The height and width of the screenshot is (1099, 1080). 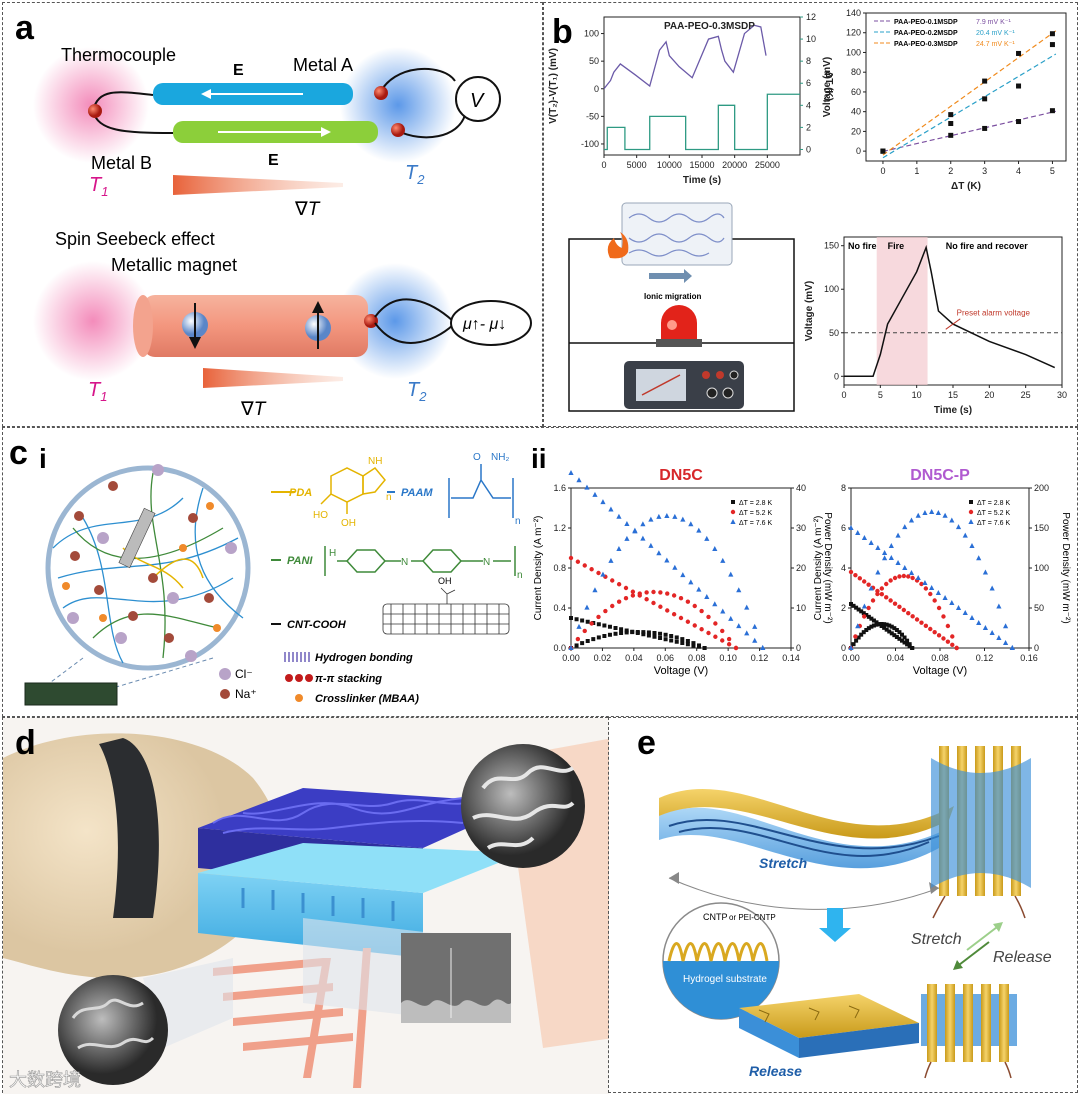 I want to click on alarm-label: Preset alarm voltage, so click(x=994, y=312).